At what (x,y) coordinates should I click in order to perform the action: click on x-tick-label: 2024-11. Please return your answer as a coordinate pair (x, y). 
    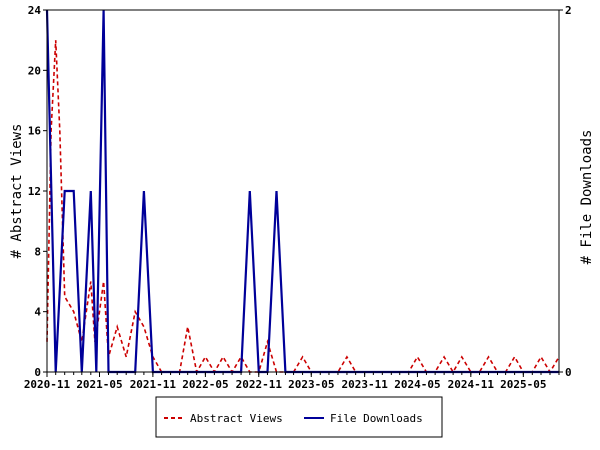
    Looking at the image, I should click on (471, 384).